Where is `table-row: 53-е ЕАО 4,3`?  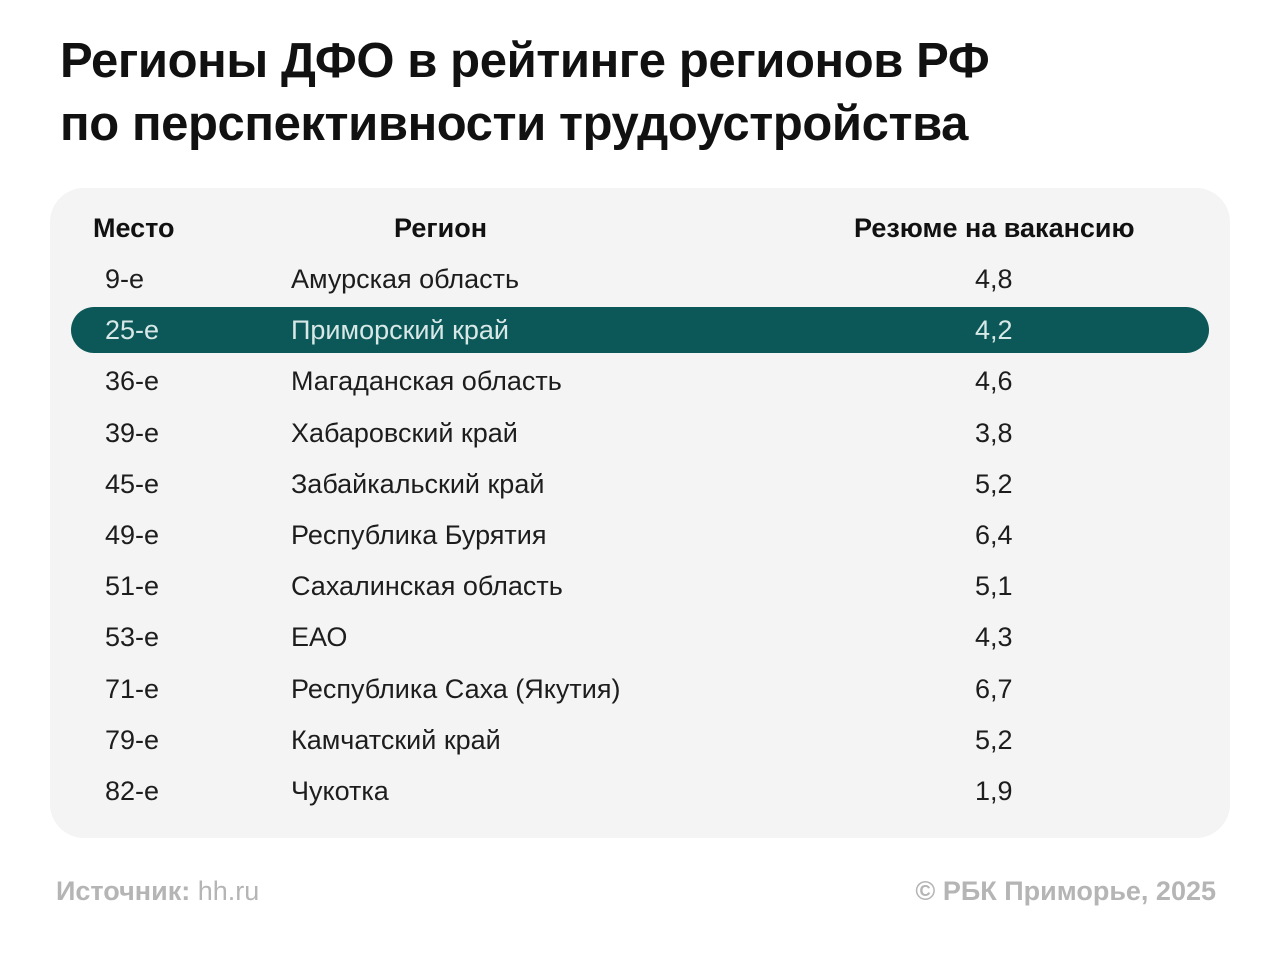 table-row: 53-е ЕАО 4,3 is located at coordinates (640, 637).